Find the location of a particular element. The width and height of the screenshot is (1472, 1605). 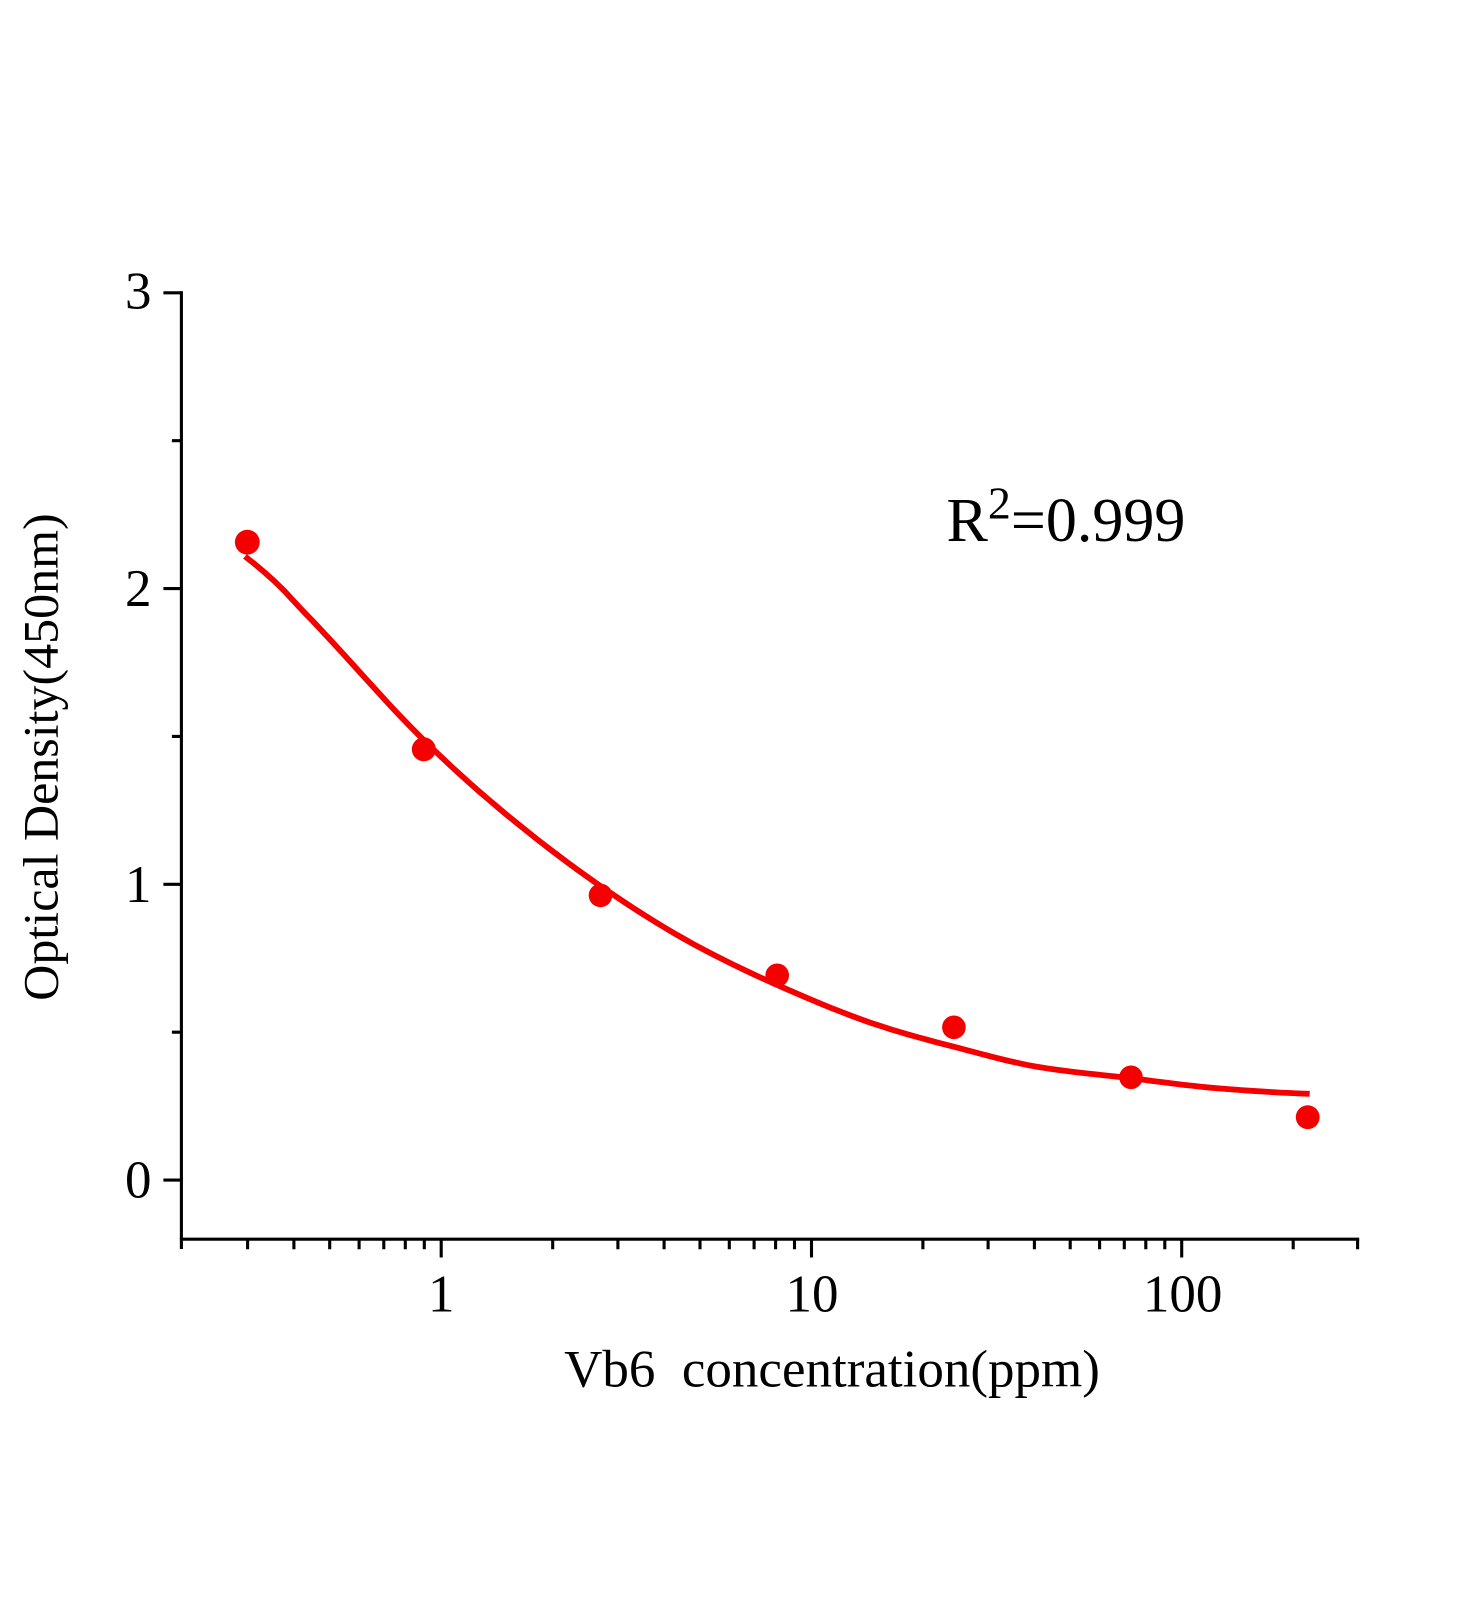

svg-text: 100 is located at coordinates (1183, 1294).